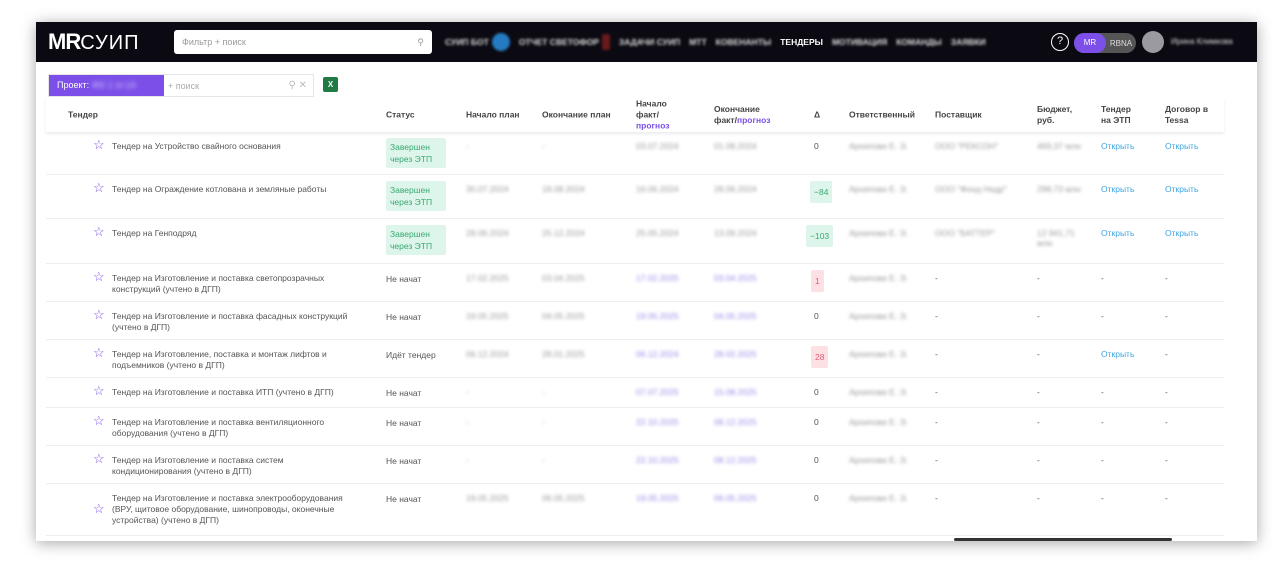 This screenshot has width=1280, height=578. I want to click on excel-export-icon: X, so click(330, 84).